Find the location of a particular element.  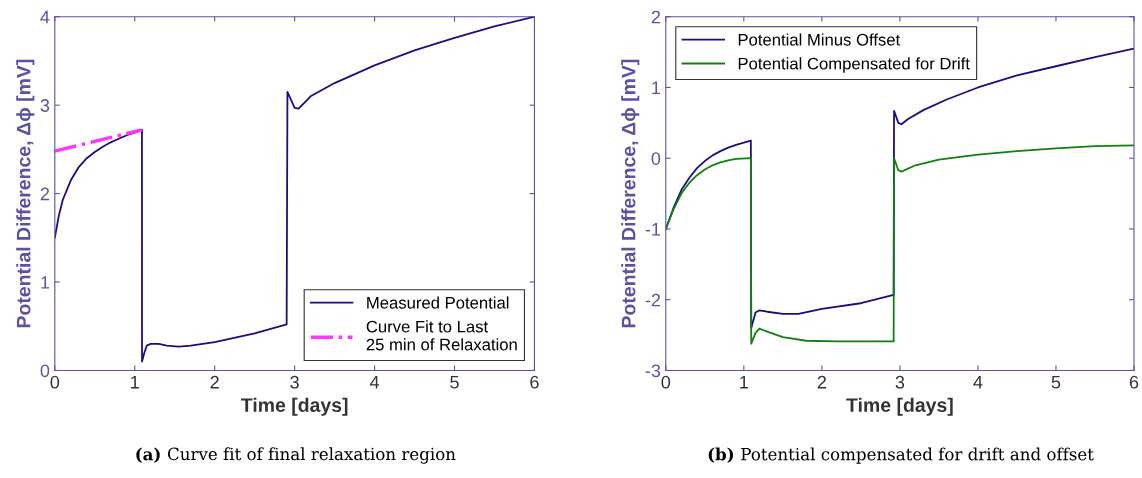

legend-label: Potential Minus Offset is located at coordinates (819, 39).